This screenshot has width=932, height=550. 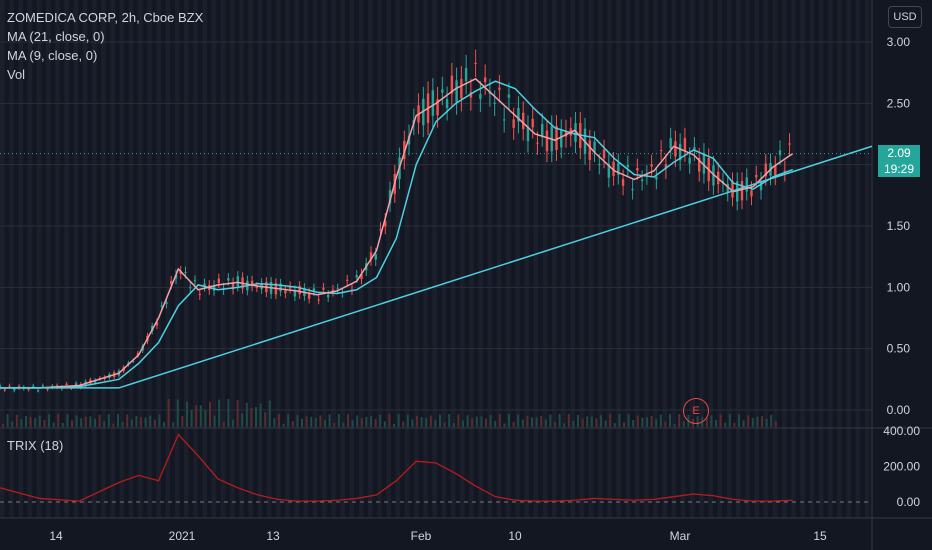 What do you see at coordinates (901, 467) in the screenshot?
I see `trix-y-tick-label: 200.00` at bounding box center [901, 467].